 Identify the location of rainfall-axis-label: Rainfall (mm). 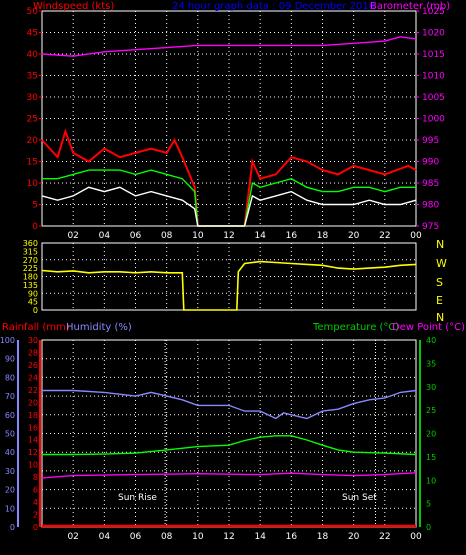
(36, 327).